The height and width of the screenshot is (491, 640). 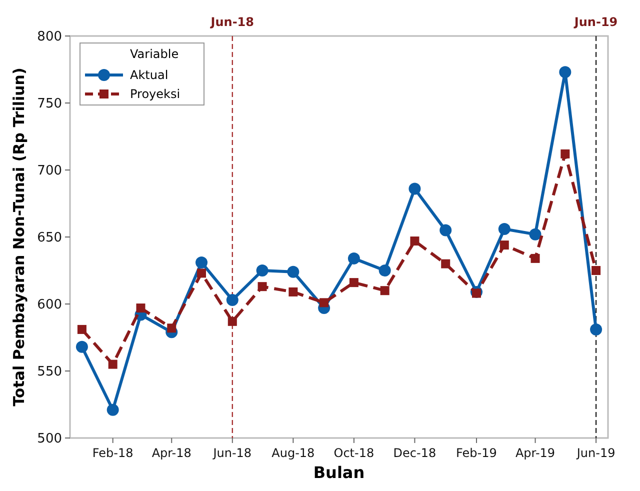 I want to click on x-axis-title: Bulan, so click(x=339, y=472).